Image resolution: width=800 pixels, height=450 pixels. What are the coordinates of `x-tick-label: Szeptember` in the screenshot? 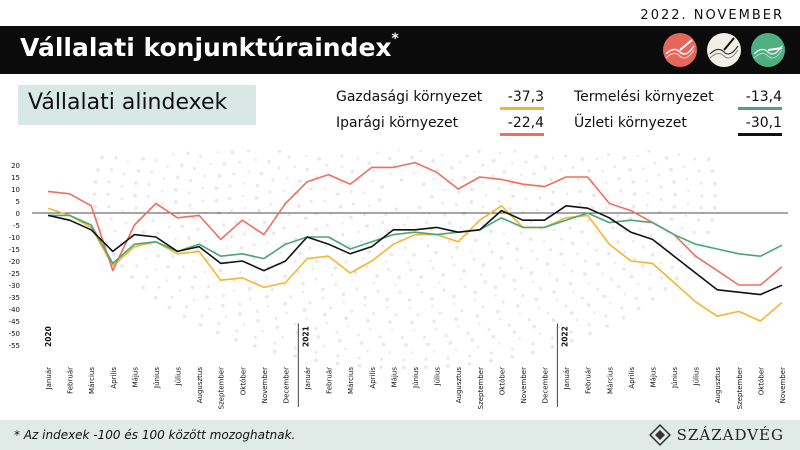 It's located at (740, 388).